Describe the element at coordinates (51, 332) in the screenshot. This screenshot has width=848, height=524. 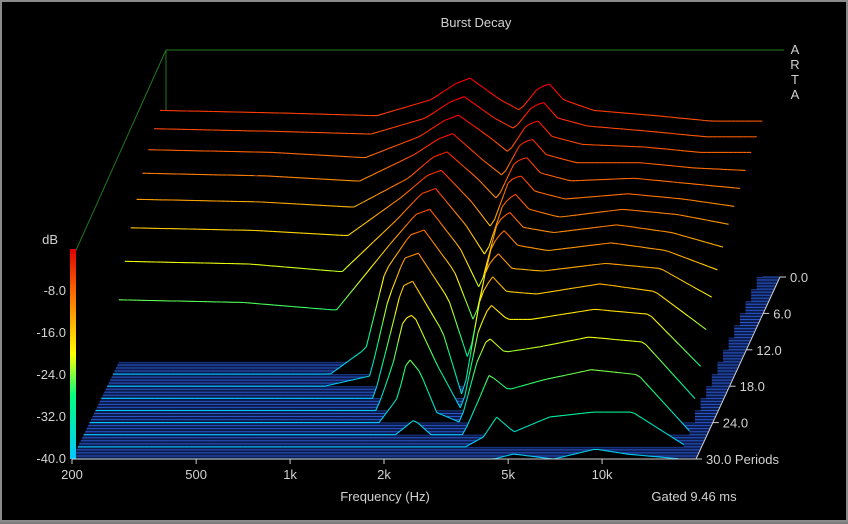
I see `z-tick-label: -16.0` at that location.